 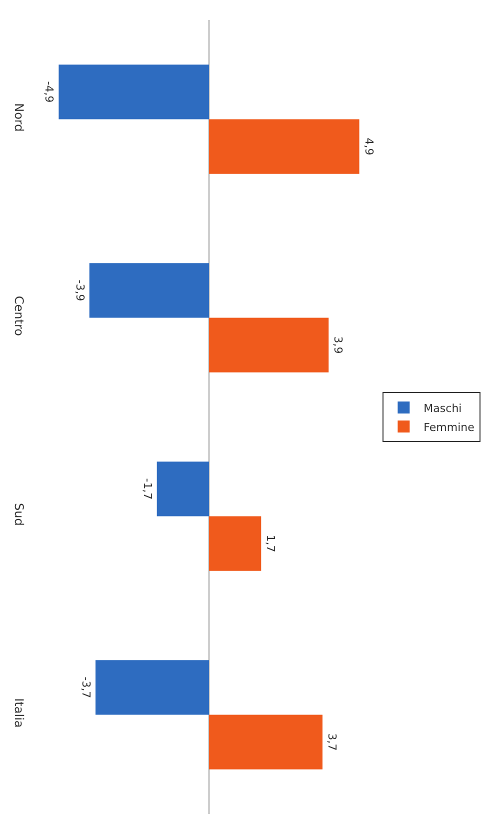 What do you see at coordinates (443, 408) in the screenshot?
I see `legend-label: Maschi` at bounding box center [443, 408].